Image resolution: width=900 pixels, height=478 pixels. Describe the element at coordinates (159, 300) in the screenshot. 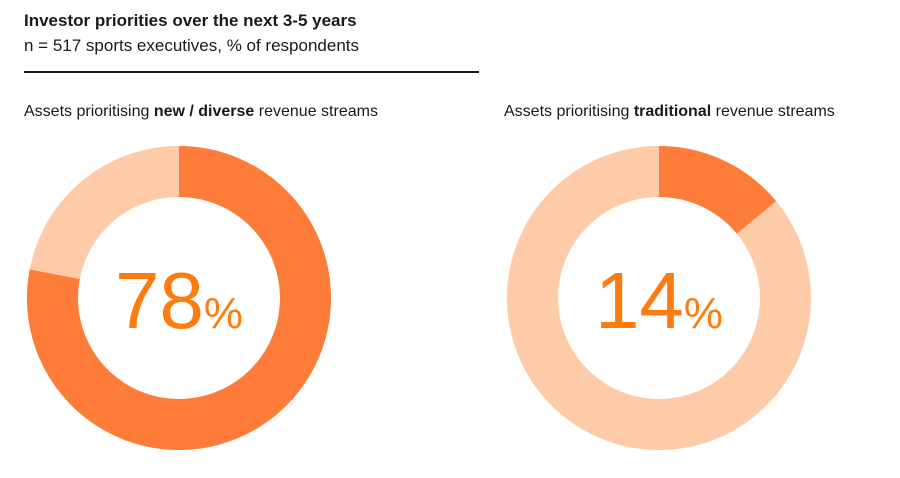

I see `donut-1-value: 78` at that location.